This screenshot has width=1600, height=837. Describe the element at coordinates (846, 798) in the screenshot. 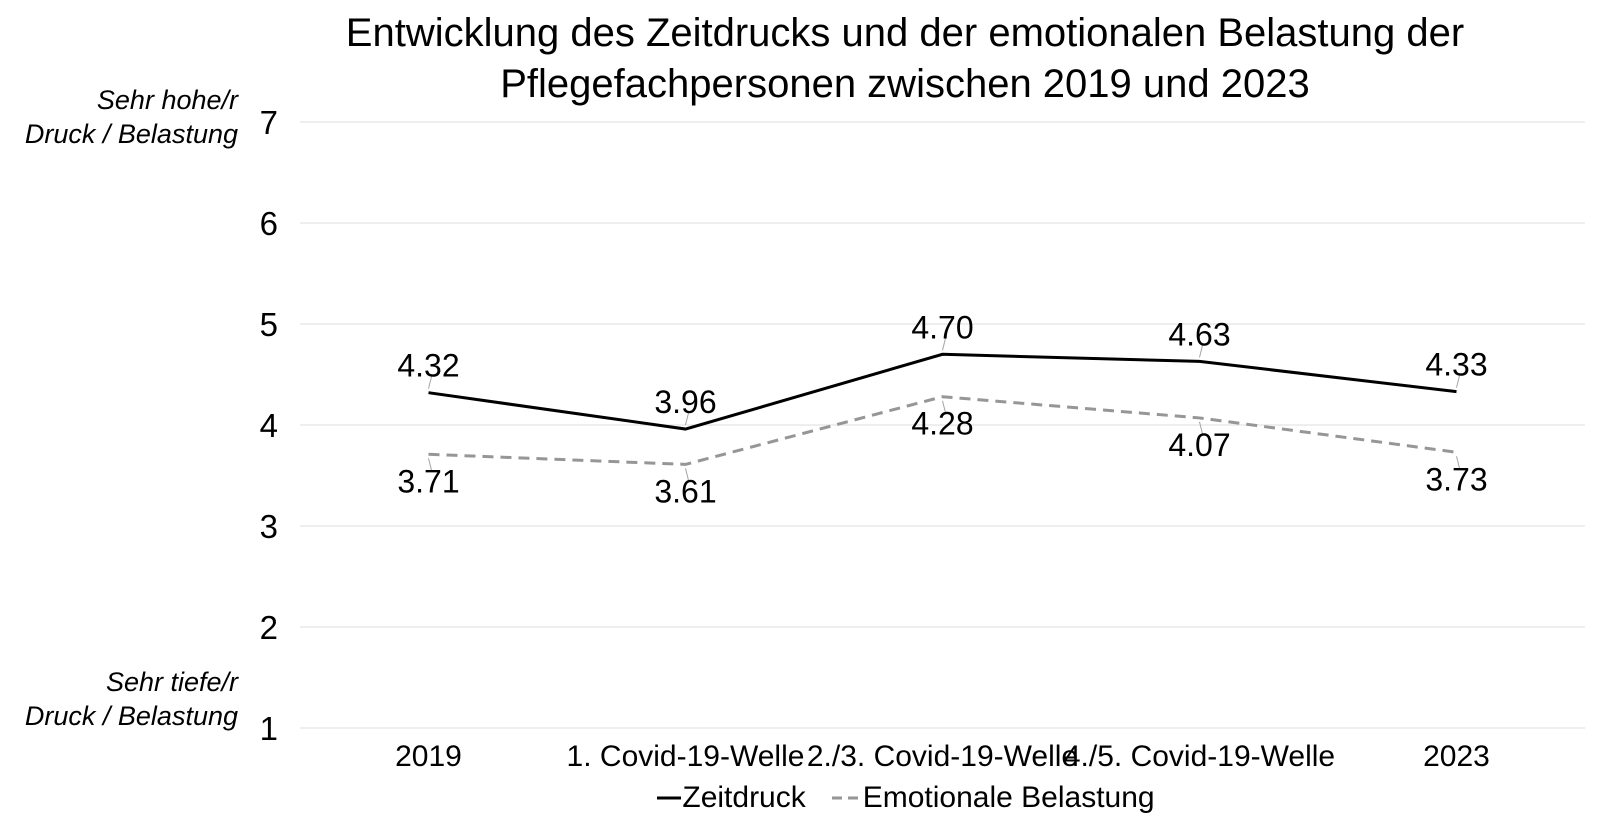

I see `legend-marker-dashed-line-icon` at that location.